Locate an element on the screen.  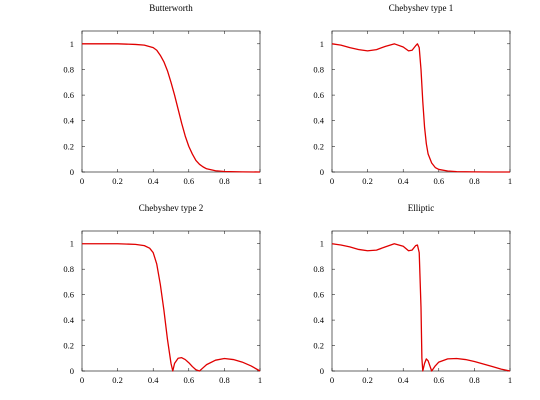
panel-title: Chebyshev type 1 is located at coordinates (421, 8).